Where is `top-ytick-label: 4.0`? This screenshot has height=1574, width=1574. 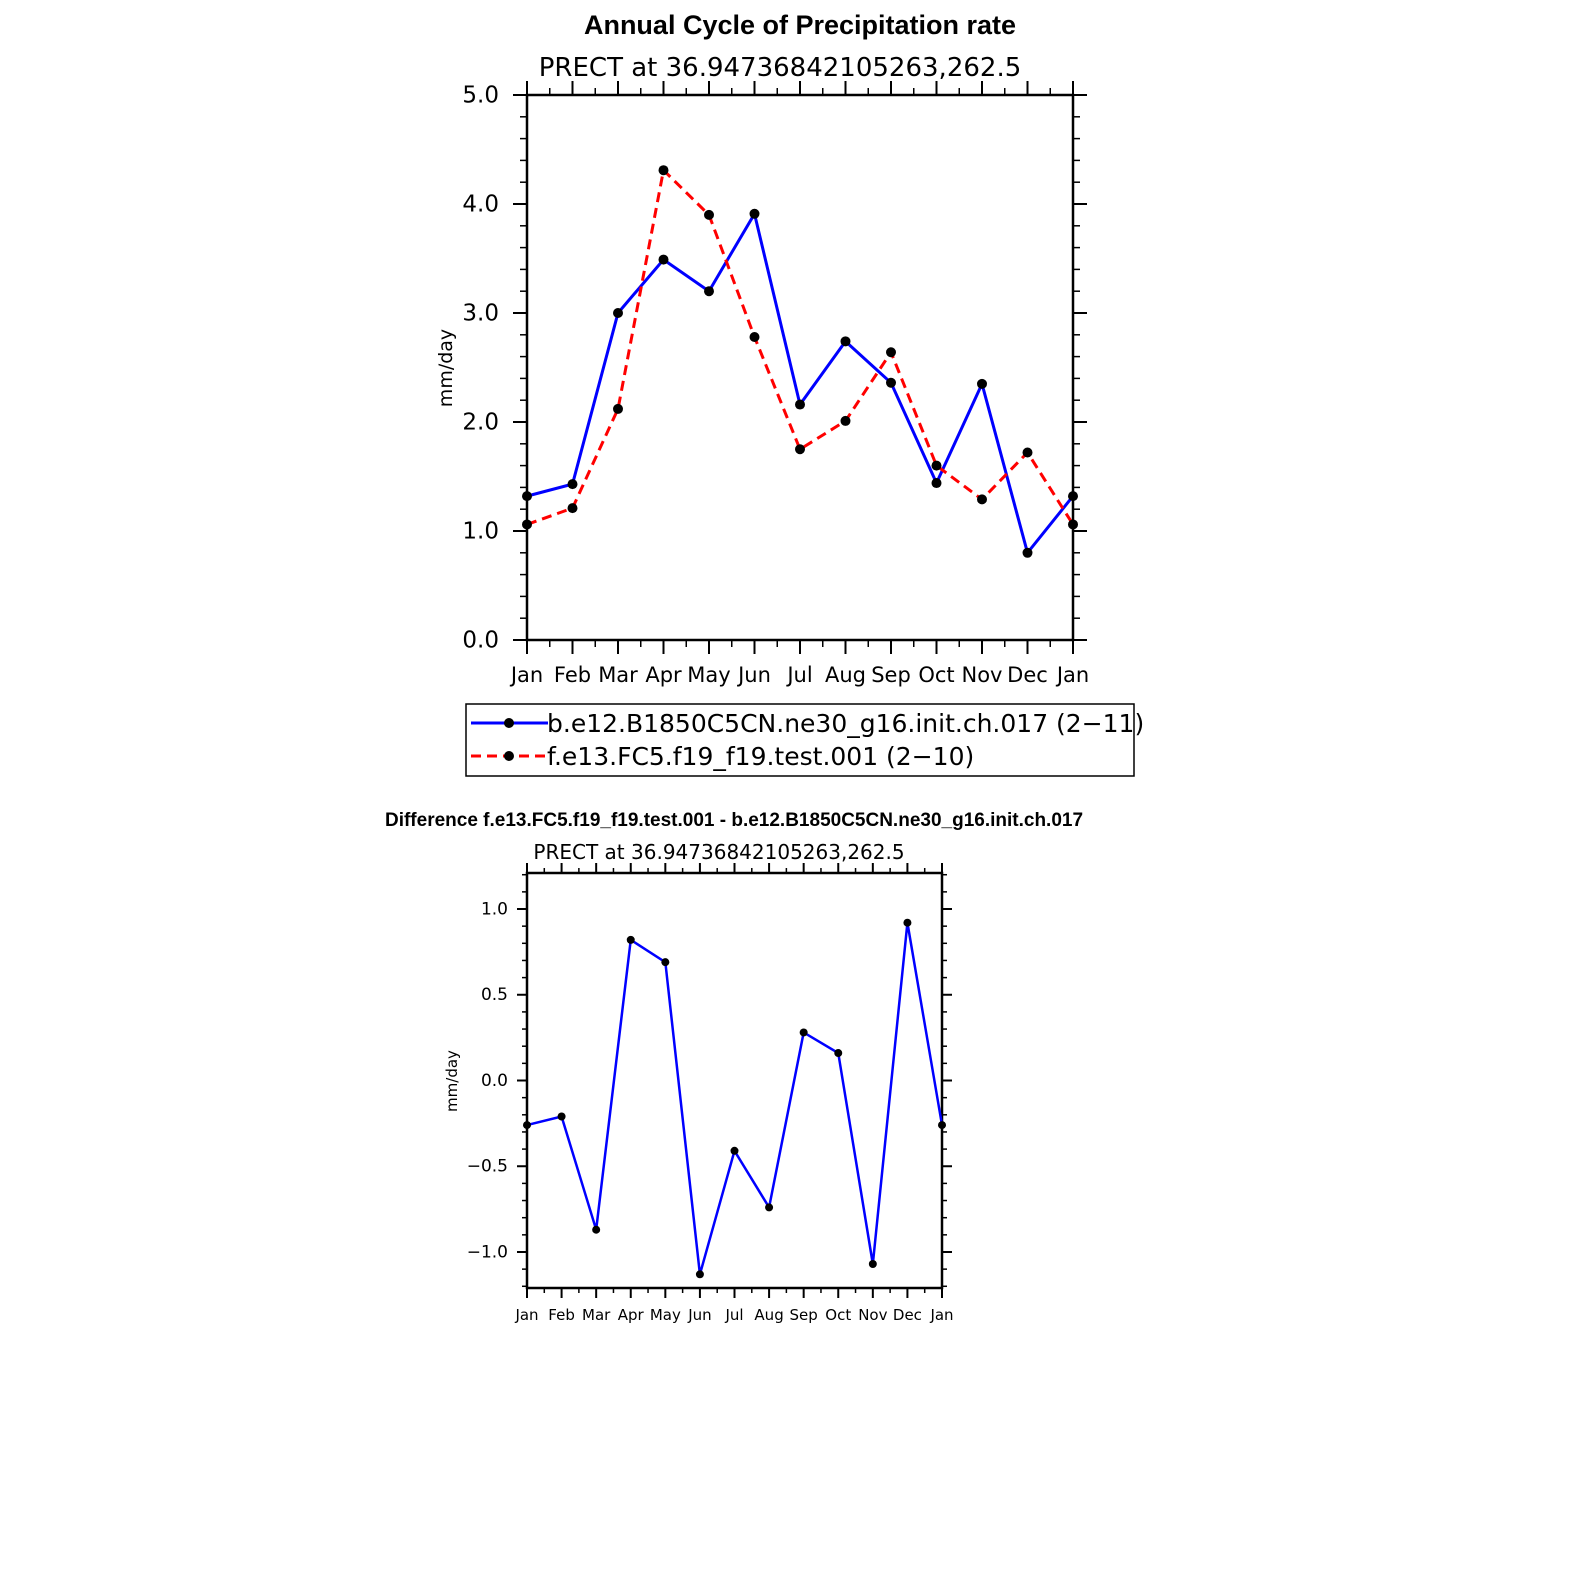
top-ytick-label: 4.0 is located at coordinates (480, 205).